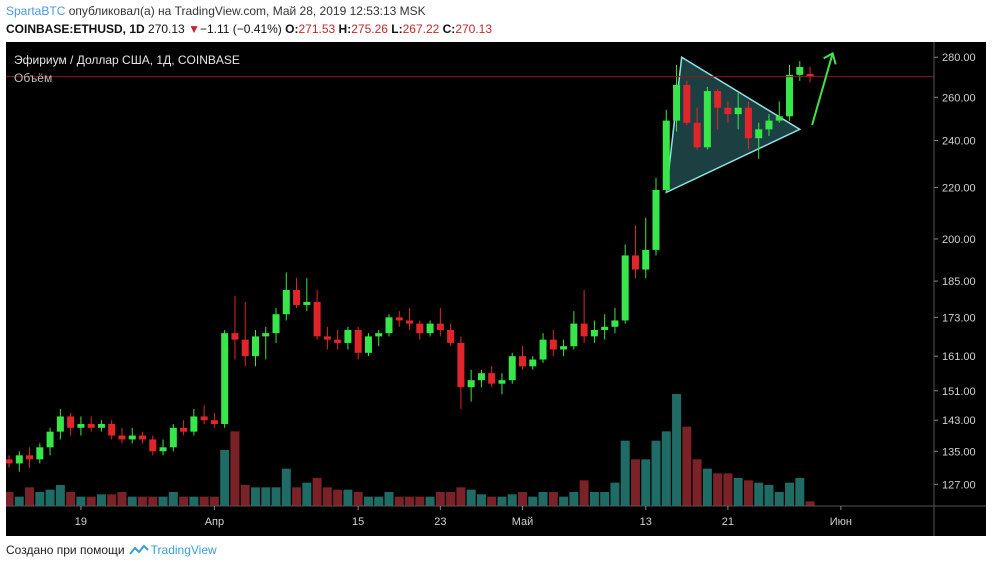 The image size is (992, 570). I want to click on triangle-shape, so click(733, 124).